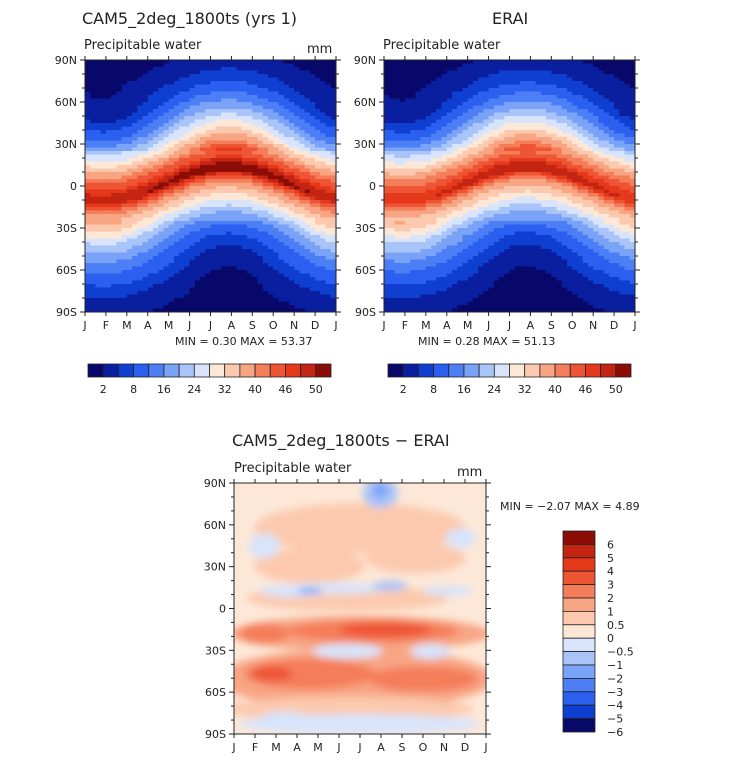  I want to click on panel2-variable: Precipitable water, so click(442, 45).